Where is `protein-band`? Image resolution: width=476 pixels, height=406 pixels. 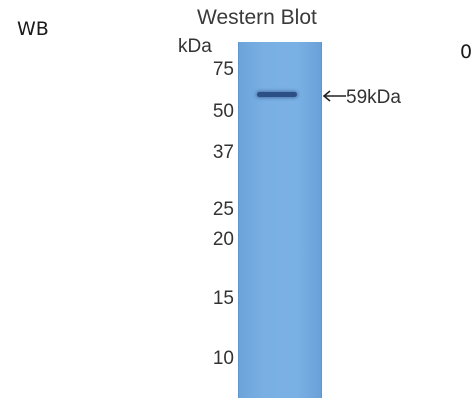
protein-band is located at coordinates (277, 94).